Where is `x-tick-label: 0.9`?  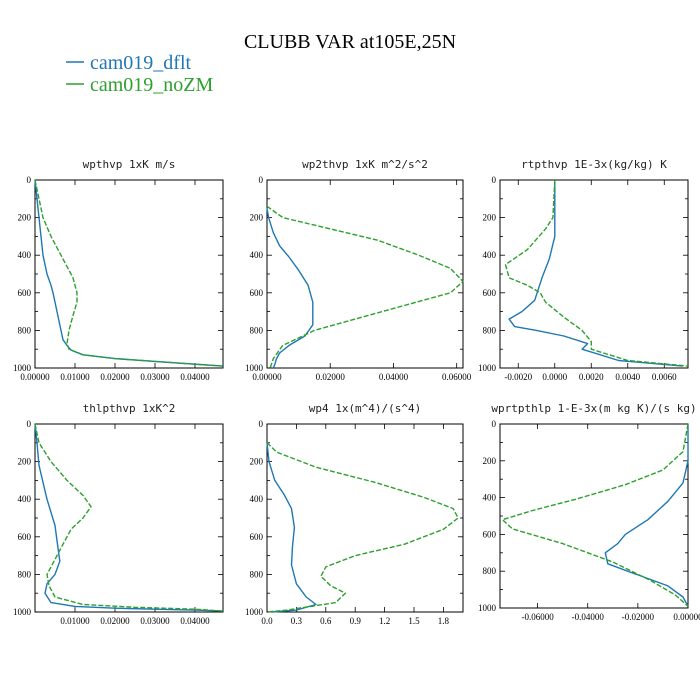 x-tick-label: 0.9 is located at coordinates (356, 621).